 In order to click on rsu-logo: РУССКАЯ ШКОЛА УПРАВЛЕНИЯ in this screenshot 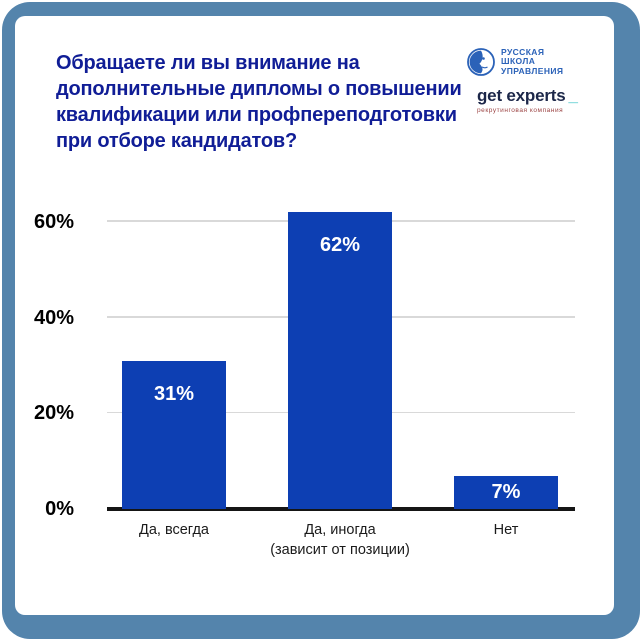, I will do `click(514, 62)`.